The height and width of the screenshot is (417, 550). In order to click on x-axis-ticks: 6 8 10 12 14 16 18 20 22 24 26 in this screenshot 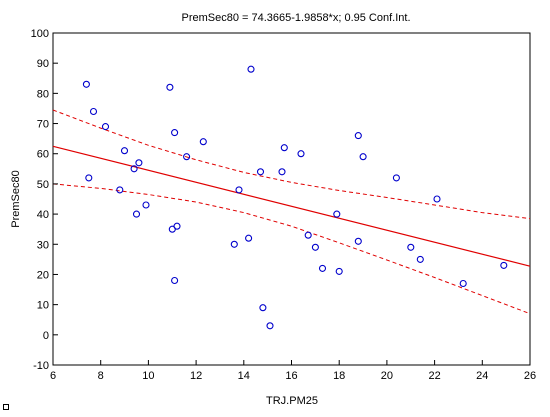, I will do `click(293, 371)`.